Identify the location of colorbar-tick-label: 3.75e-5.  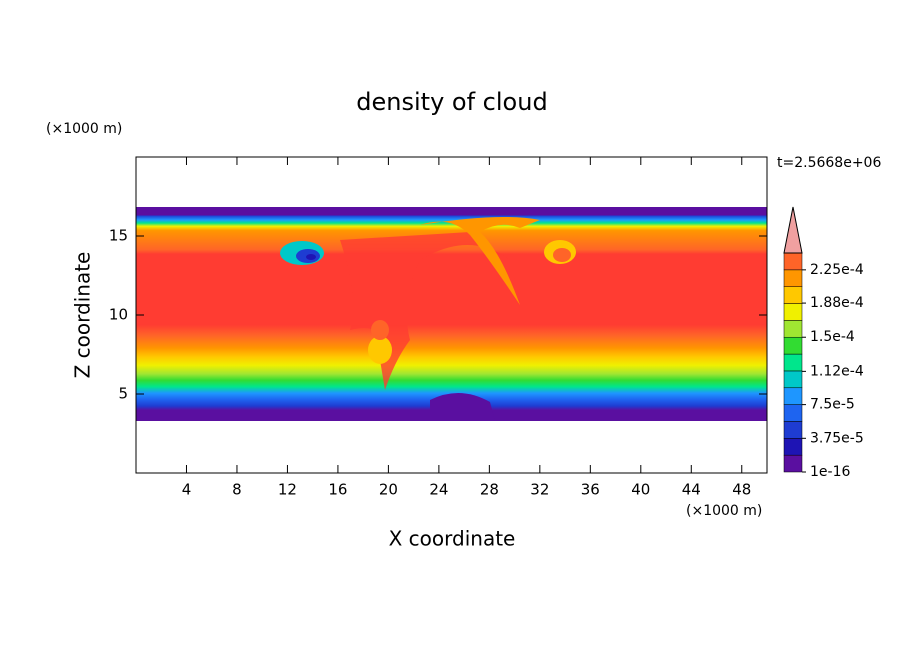
(837, 438).